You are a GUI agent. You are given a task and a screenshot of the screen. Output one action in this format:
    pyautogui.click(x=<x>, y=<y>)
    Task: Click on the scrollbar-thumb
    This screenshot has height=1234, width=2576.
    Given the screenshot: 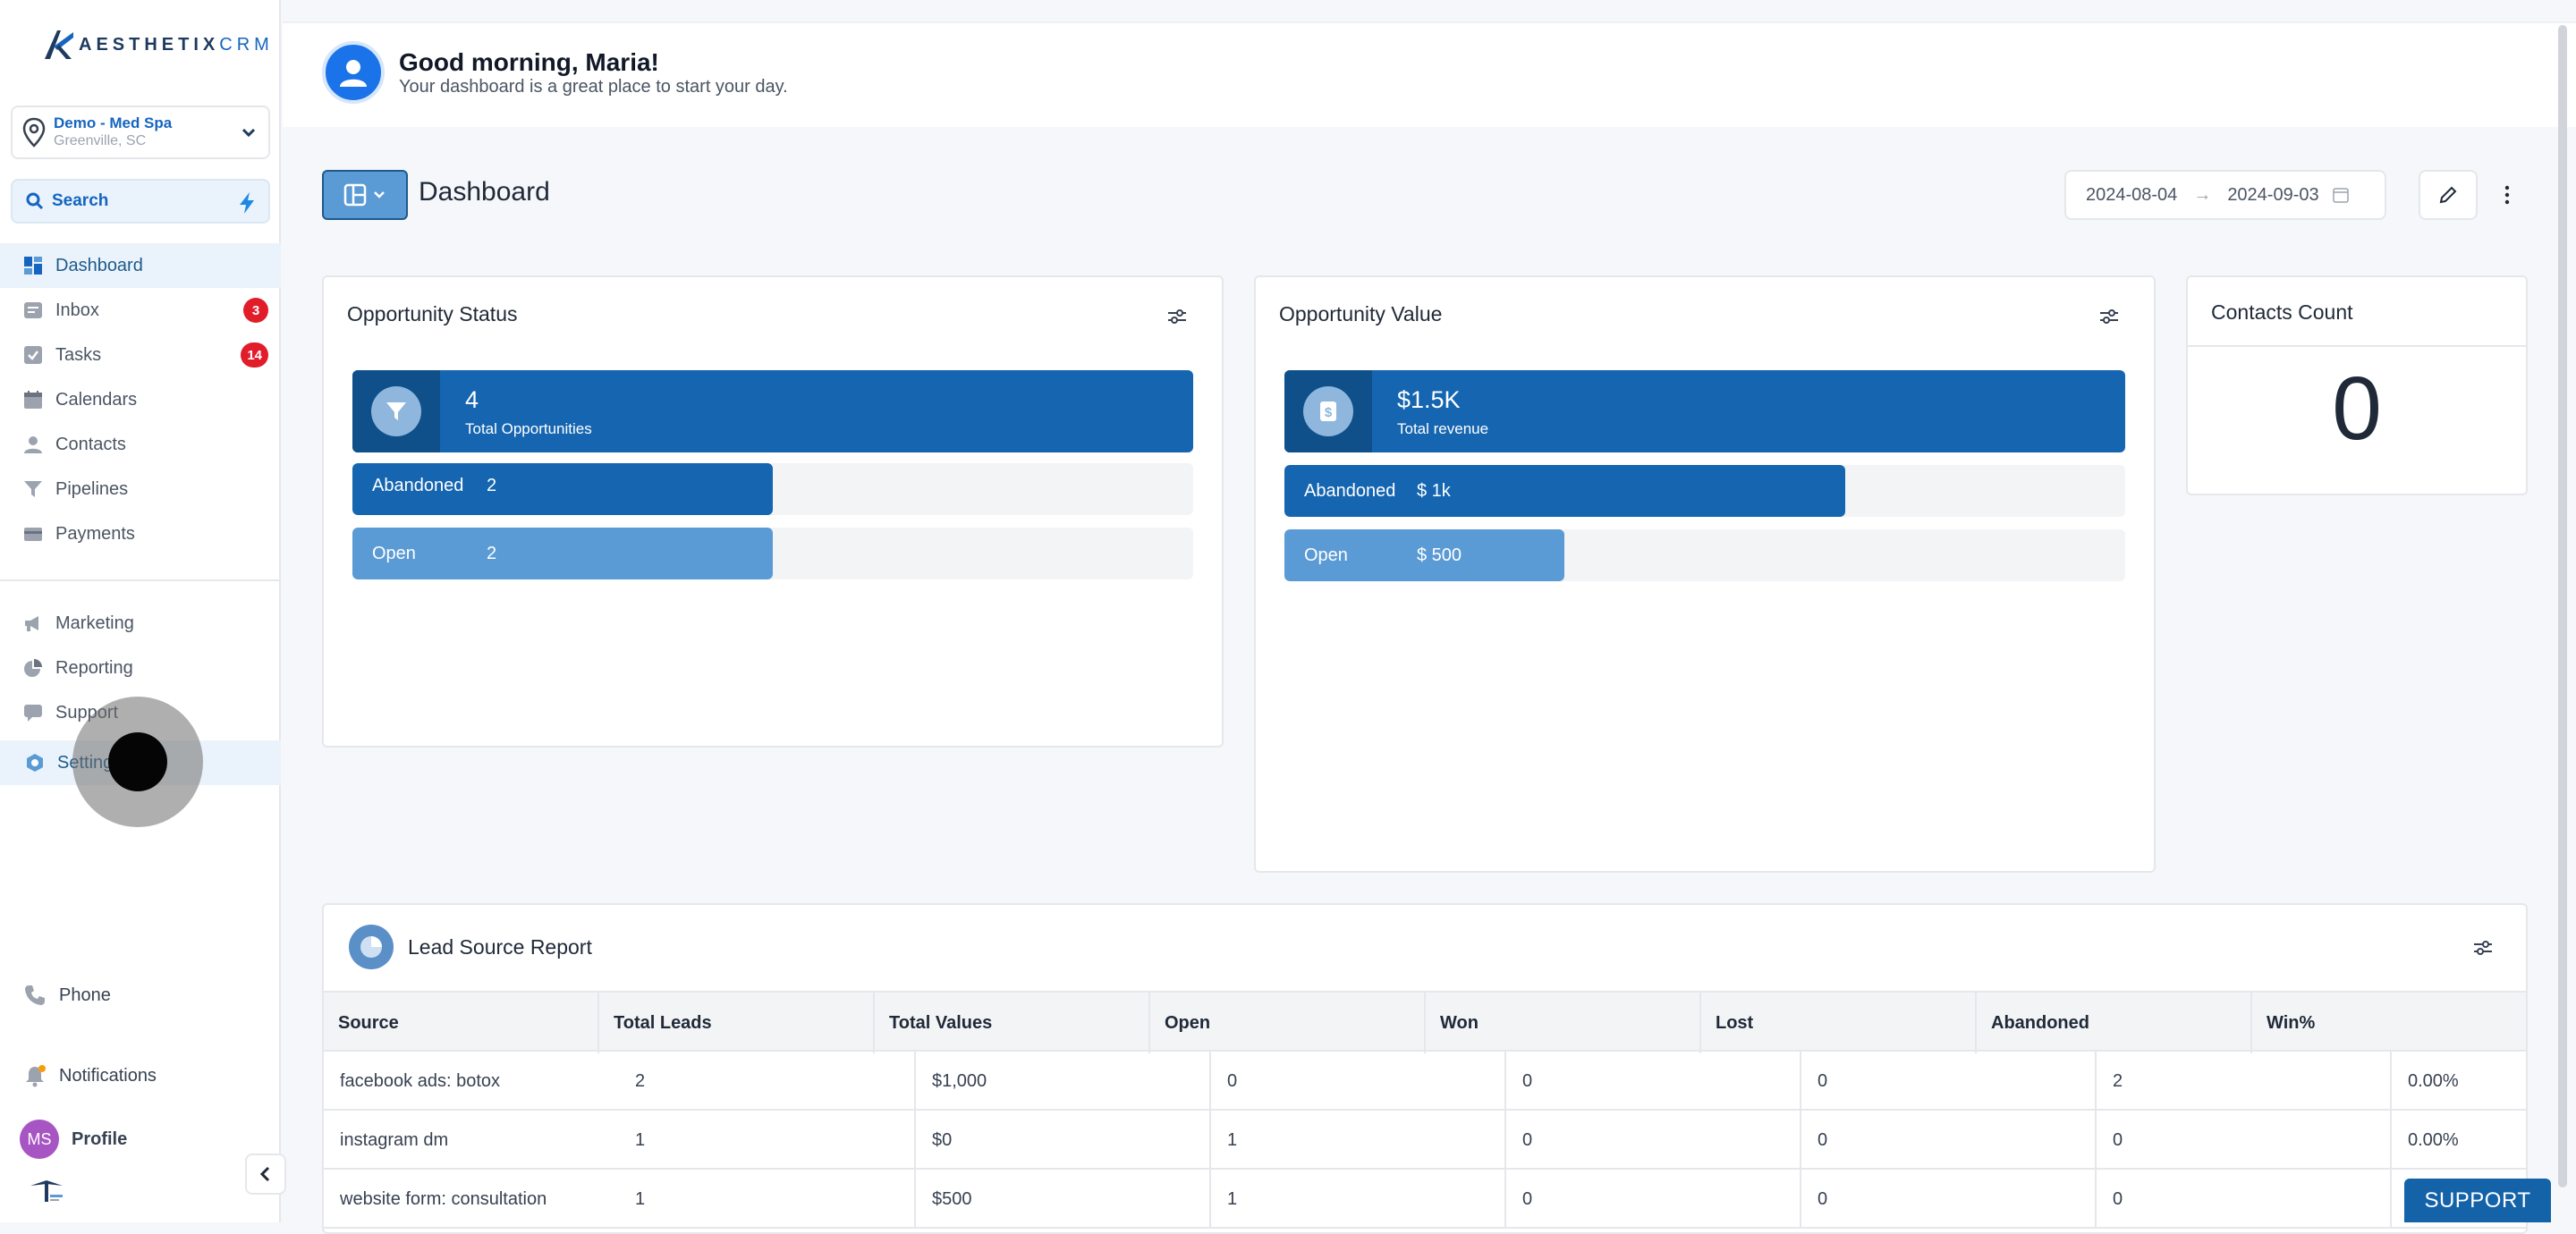 What is the action you would take?
    pyautogui.click(x=2562, y=606)
    